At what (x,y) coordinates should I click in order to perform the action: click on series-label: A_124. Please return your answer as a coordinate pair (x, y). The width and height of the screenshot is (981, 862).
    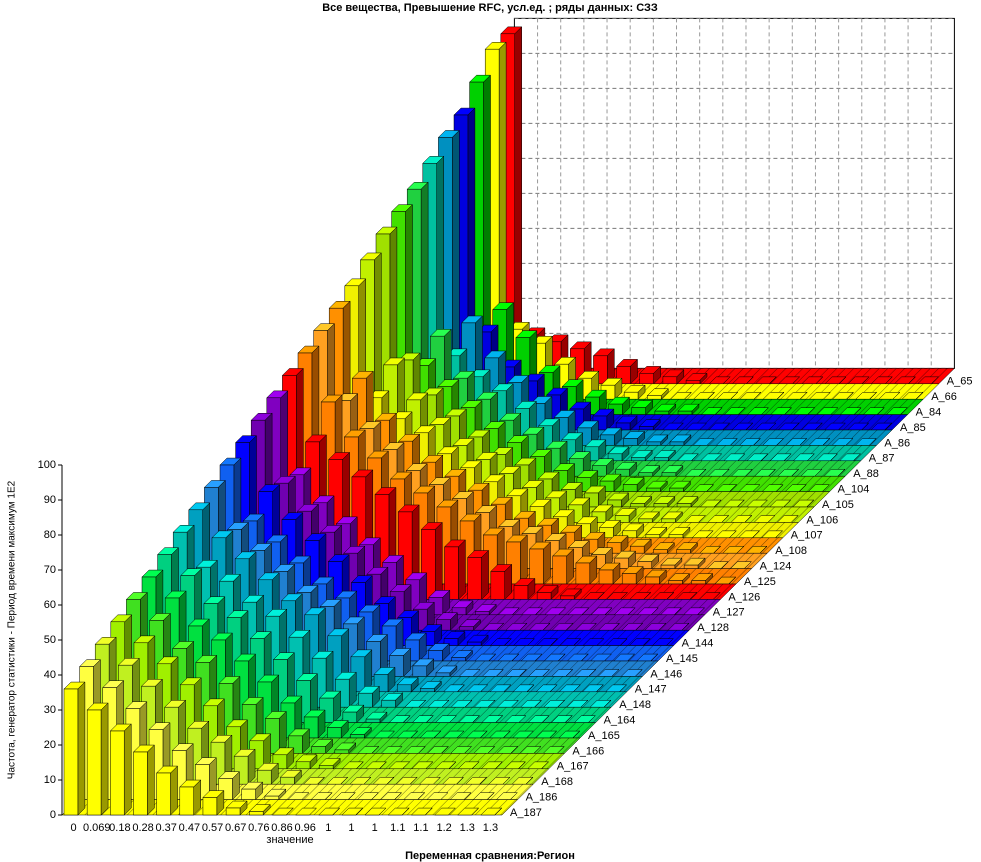
    Looking at the image, I should click on (776, 567).